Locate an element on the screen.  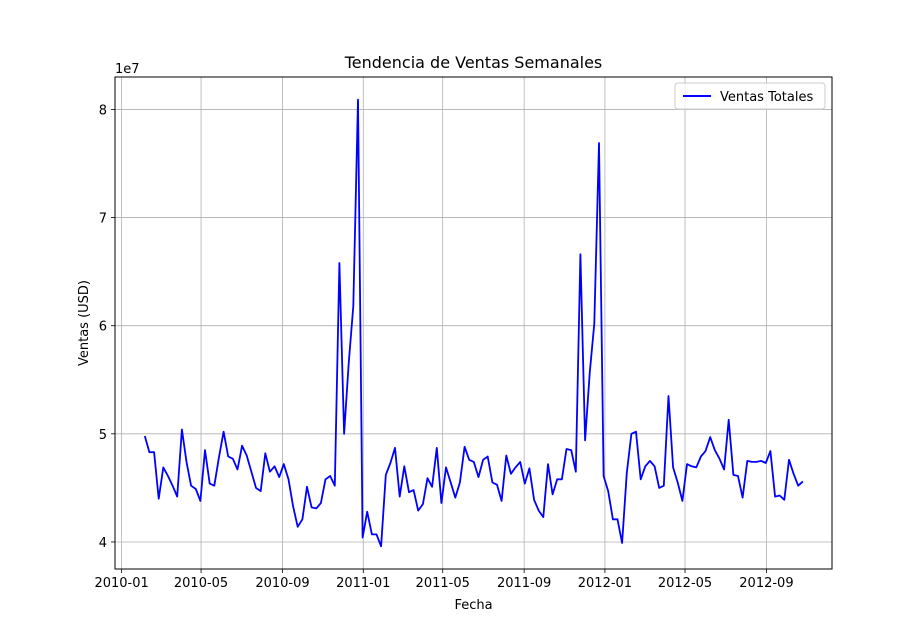
y-tick-label: 4 is located at coordinates (103, 543).